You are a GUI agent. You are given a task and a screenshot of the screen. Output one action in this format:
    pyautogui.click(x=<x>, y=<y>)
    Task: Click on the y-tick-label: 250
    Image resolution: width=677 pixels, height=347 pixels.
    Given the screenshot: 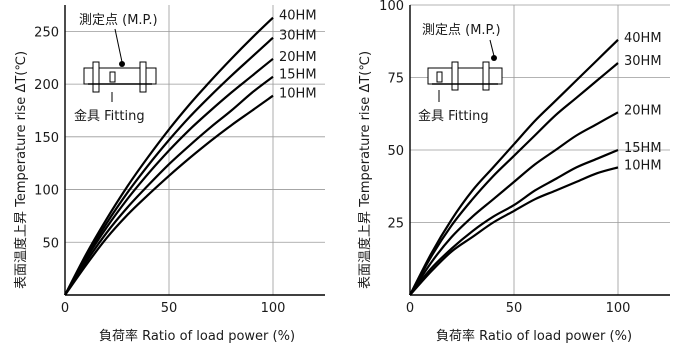 What is the action you would take?
    pyautogui.click(x=46, y=32)
    